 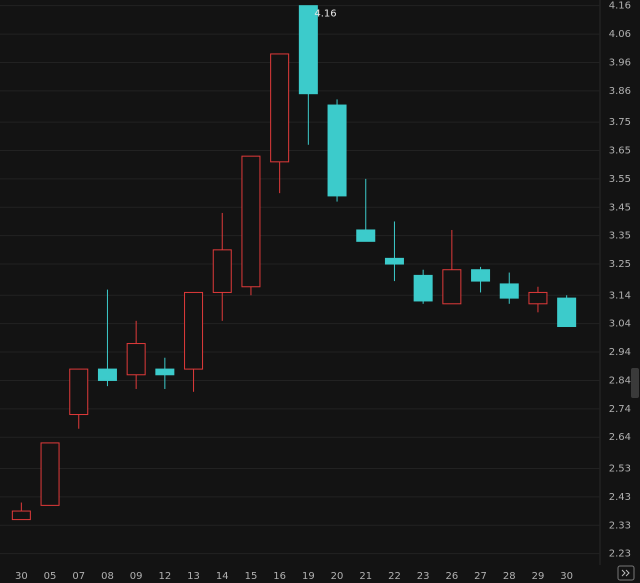 What do you see at coordinates (164, 576) in the screenshot?
I see `x-tick-label: 12` at bounding box center [164, 576].